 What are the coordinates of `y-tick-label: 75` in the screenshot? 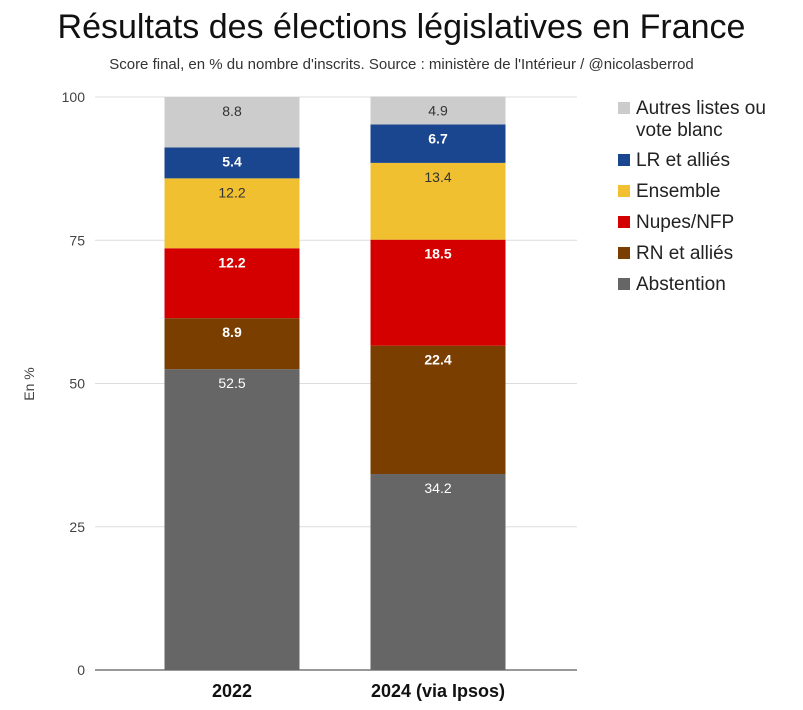 It's located at (77, 240).